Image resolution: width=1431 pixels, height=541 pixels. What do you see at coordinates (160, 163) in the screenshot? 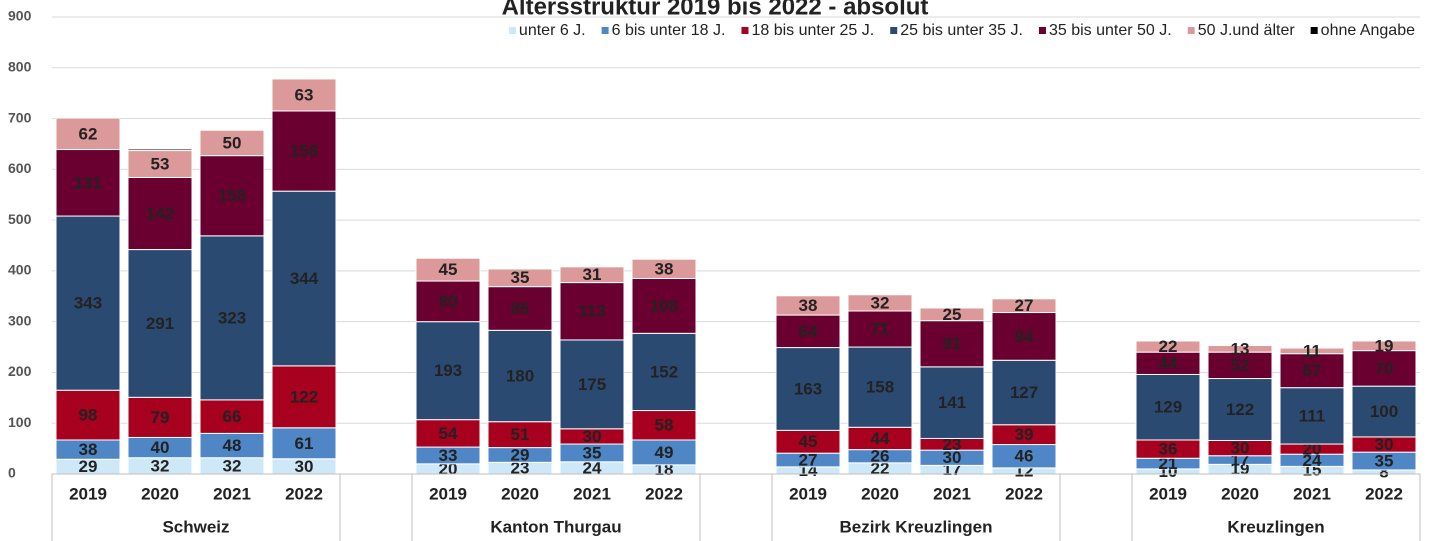
I see `data-label: 53` at bounding box center [160, 163].